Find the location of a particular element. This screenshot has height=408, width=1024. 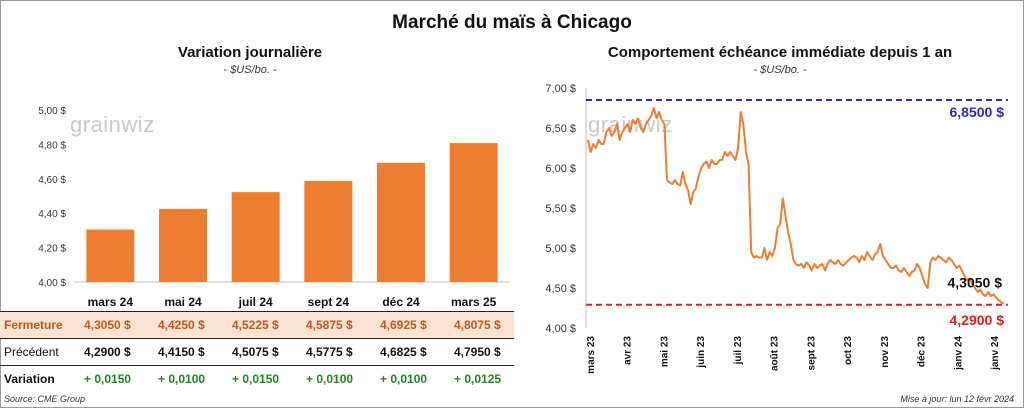

cell: 4,5075 $ is located at coordinates (255, 352).